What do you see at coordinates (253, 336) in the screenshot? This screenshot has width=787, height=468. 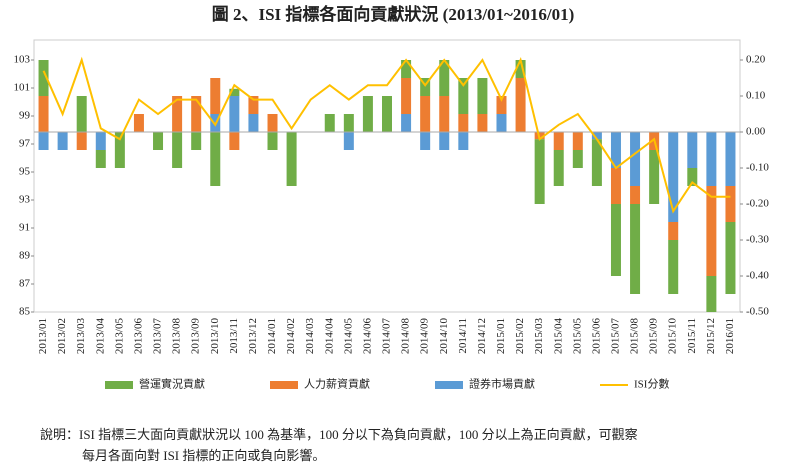 I see `x-tick-label: 2013/12` at bounding box center [253, 336].